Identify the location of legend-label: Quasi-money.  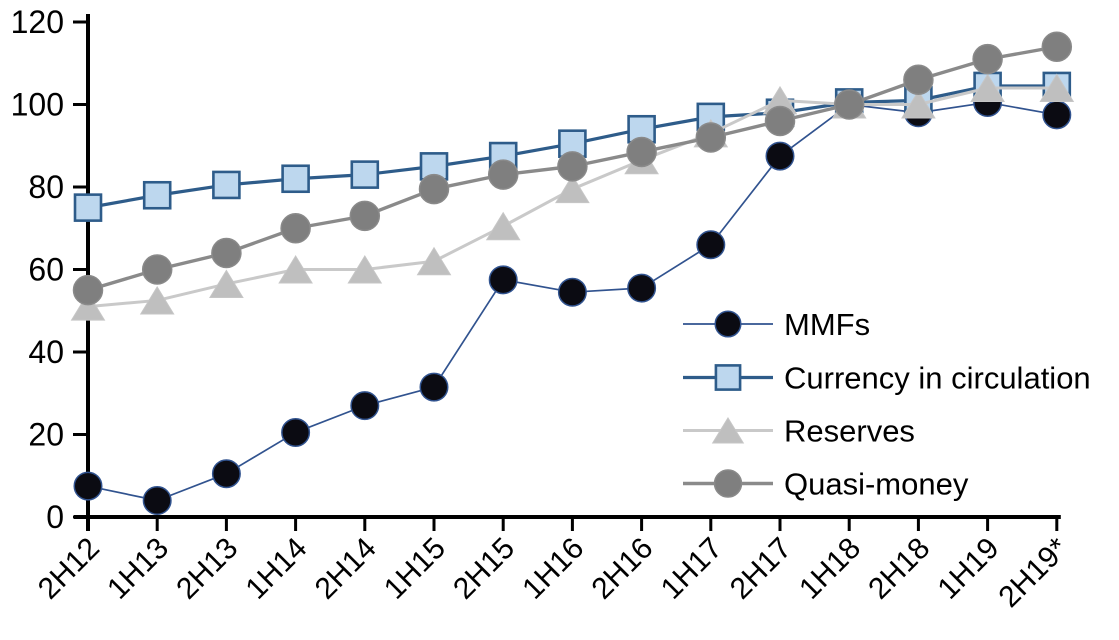
(876, 483).